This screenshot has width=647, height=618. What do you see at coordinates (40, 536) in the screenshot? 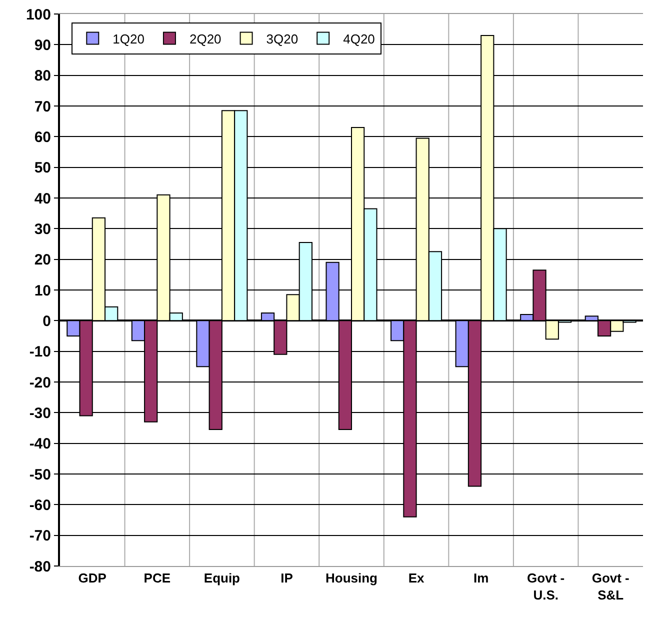
I see `y-tick-label: -70` at bounding box center [40, 536].